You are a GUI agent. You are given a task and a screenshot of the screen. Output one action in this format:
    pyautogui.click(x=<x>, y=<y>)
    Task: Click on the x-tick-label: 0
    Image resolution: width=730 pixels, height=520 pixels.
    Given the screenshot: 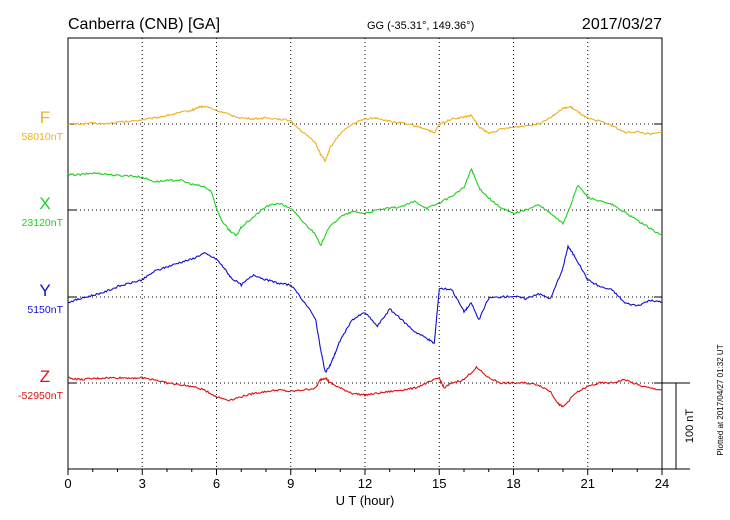 What is the action you would take?
    pyautogui.click(x=67, y=483)
    